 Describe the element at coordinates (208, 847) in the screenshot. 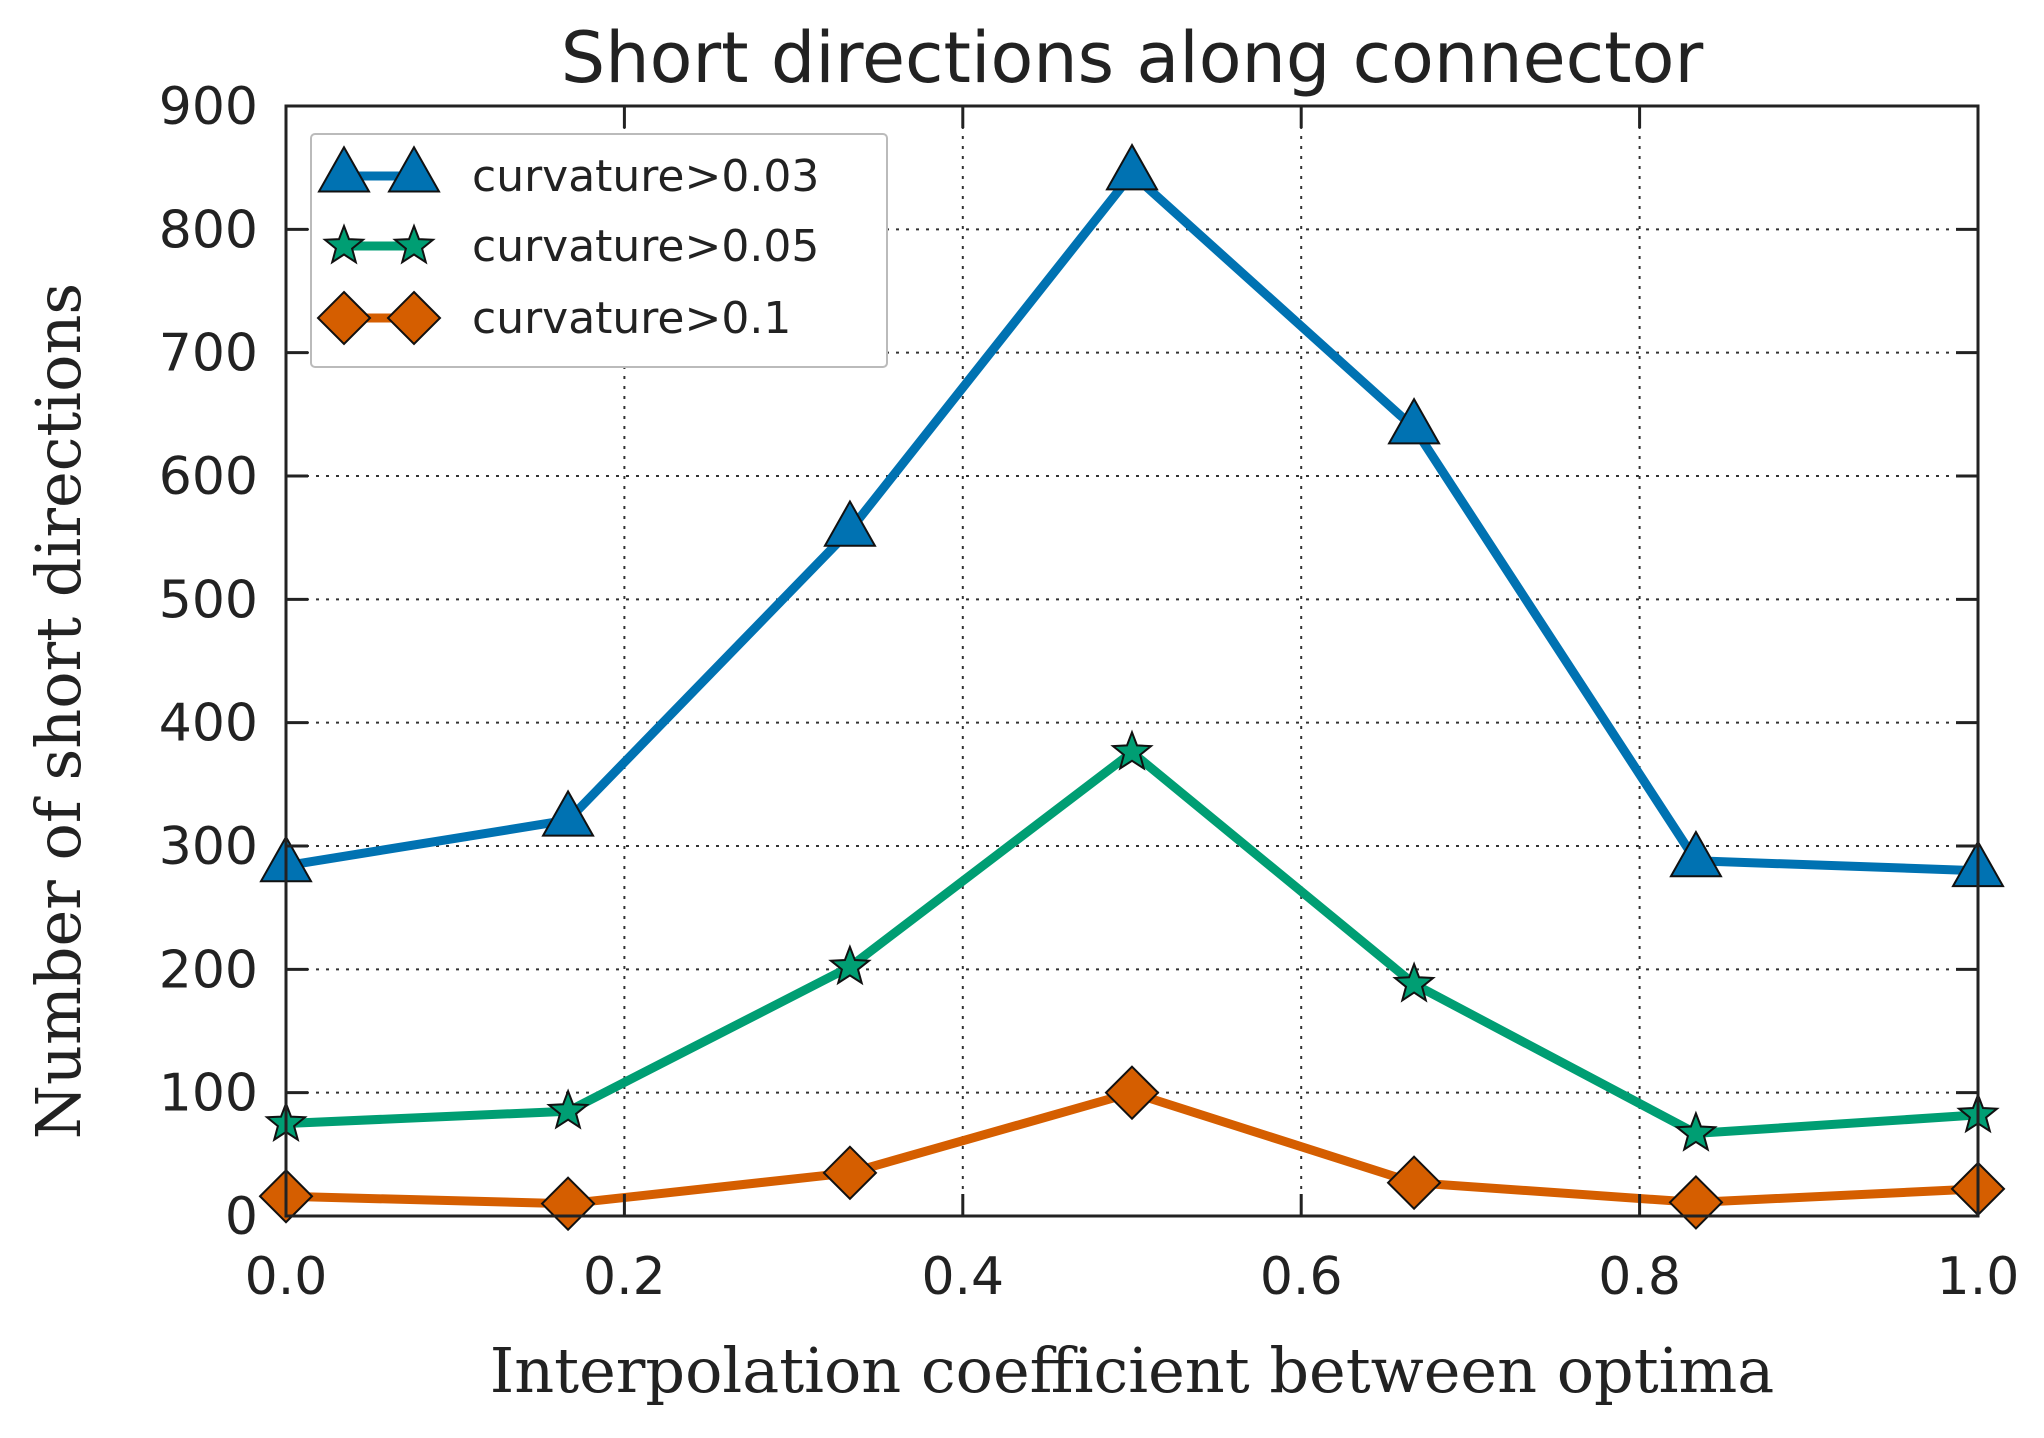

I see `y-tick-label: 300` at that location.